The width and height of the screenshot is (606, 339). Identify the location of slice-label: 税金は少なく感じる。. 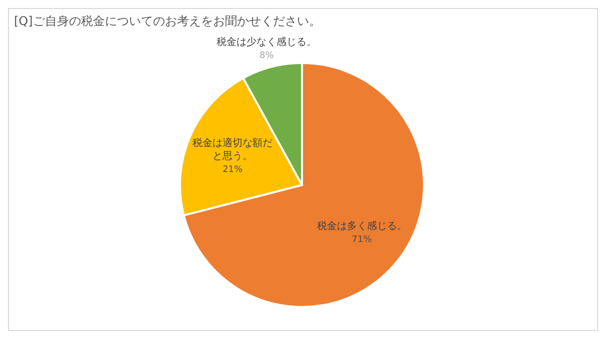
(266, 42).